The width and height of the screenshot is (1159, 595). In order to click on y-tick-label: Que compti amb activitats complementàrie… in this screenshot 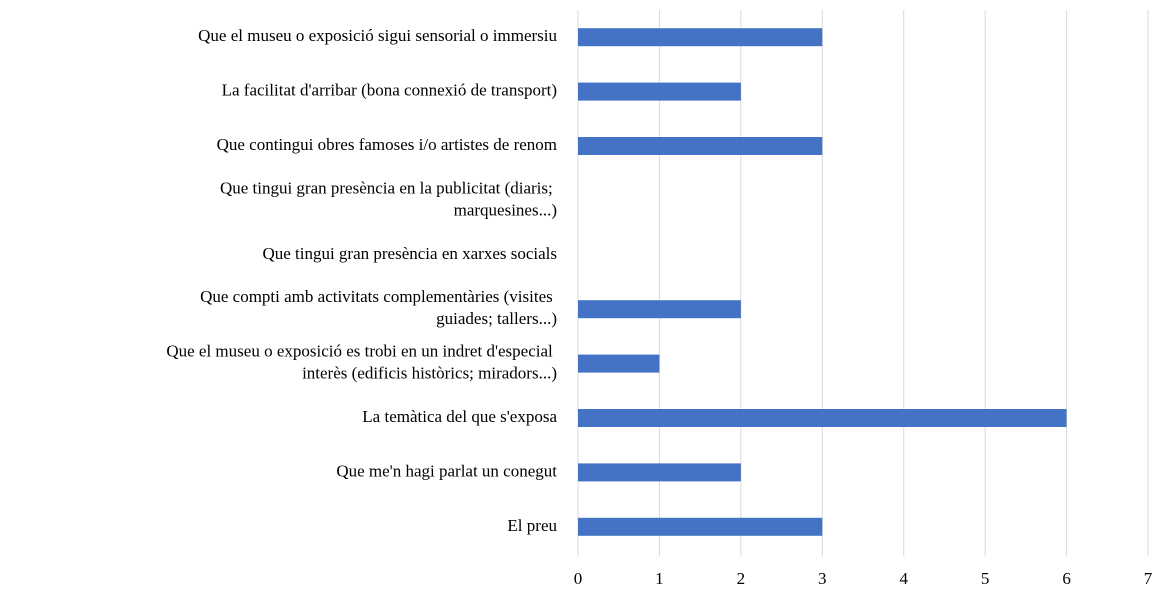, I will do `click(378, 307)`.